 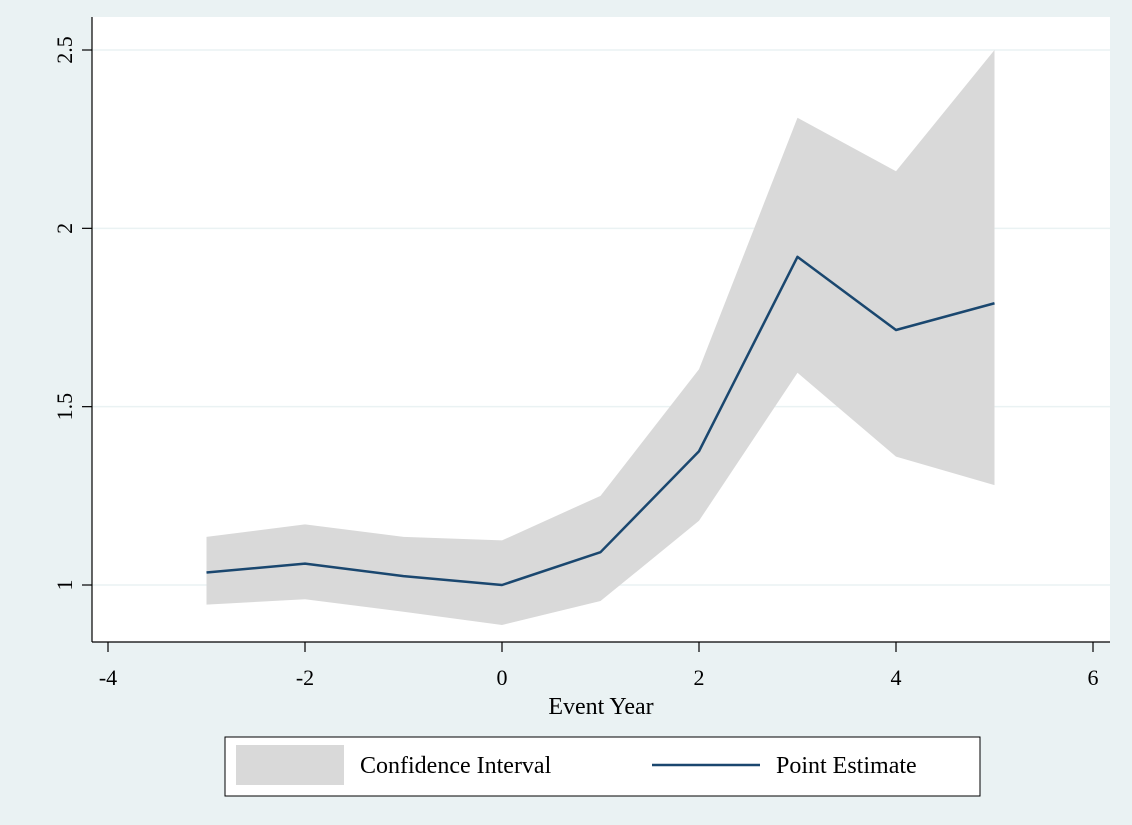 I want to click on y-tick-label-1.5: 1.5, so click(x=64, y=407).